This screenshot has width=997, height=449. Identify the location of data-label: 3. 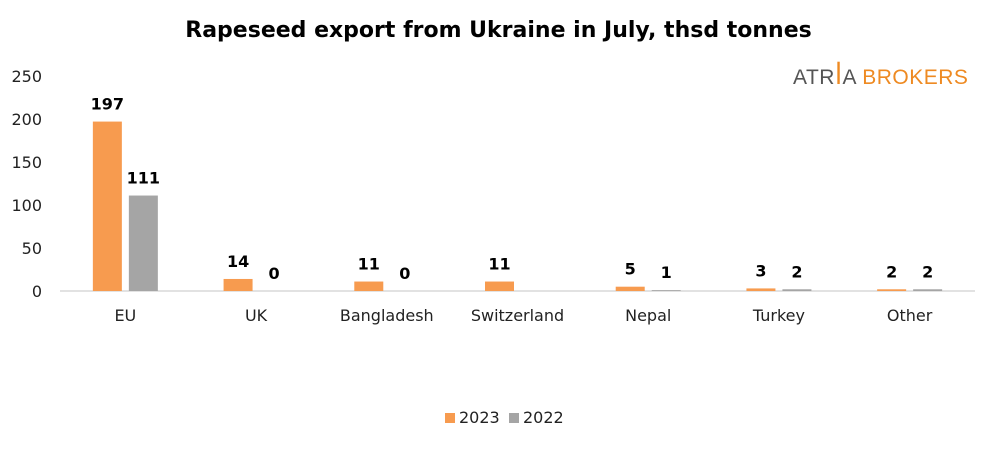
(760, 270).